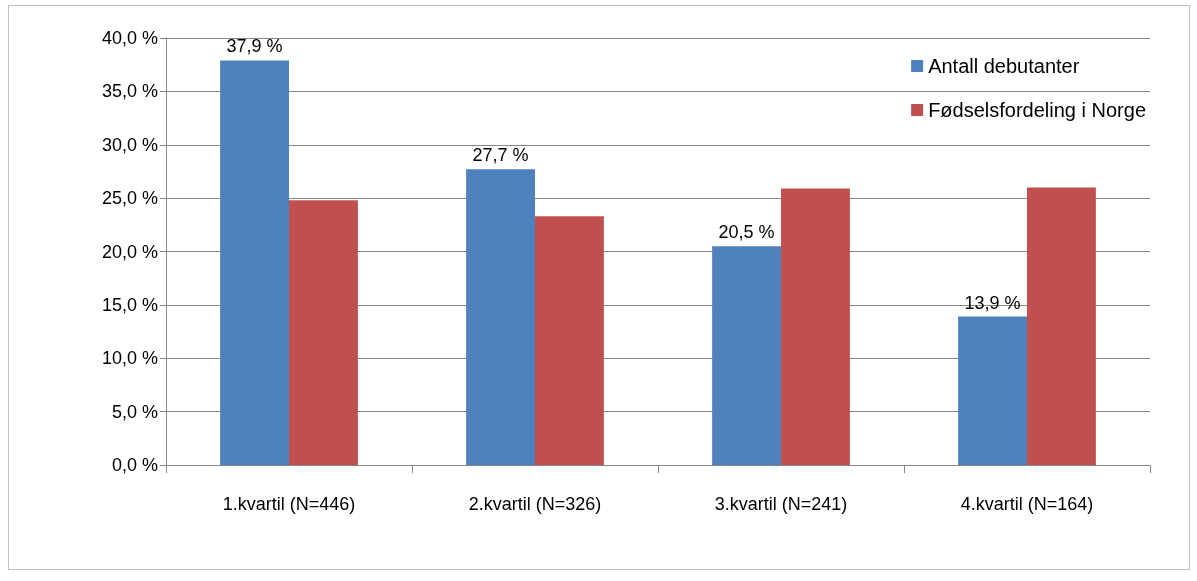 This screenshot has width=1197, height=581. What do you see at coordinates (254, 46) in the screenshot?
I see `data-label: 37,9 %` at bounding box center [254, 46].